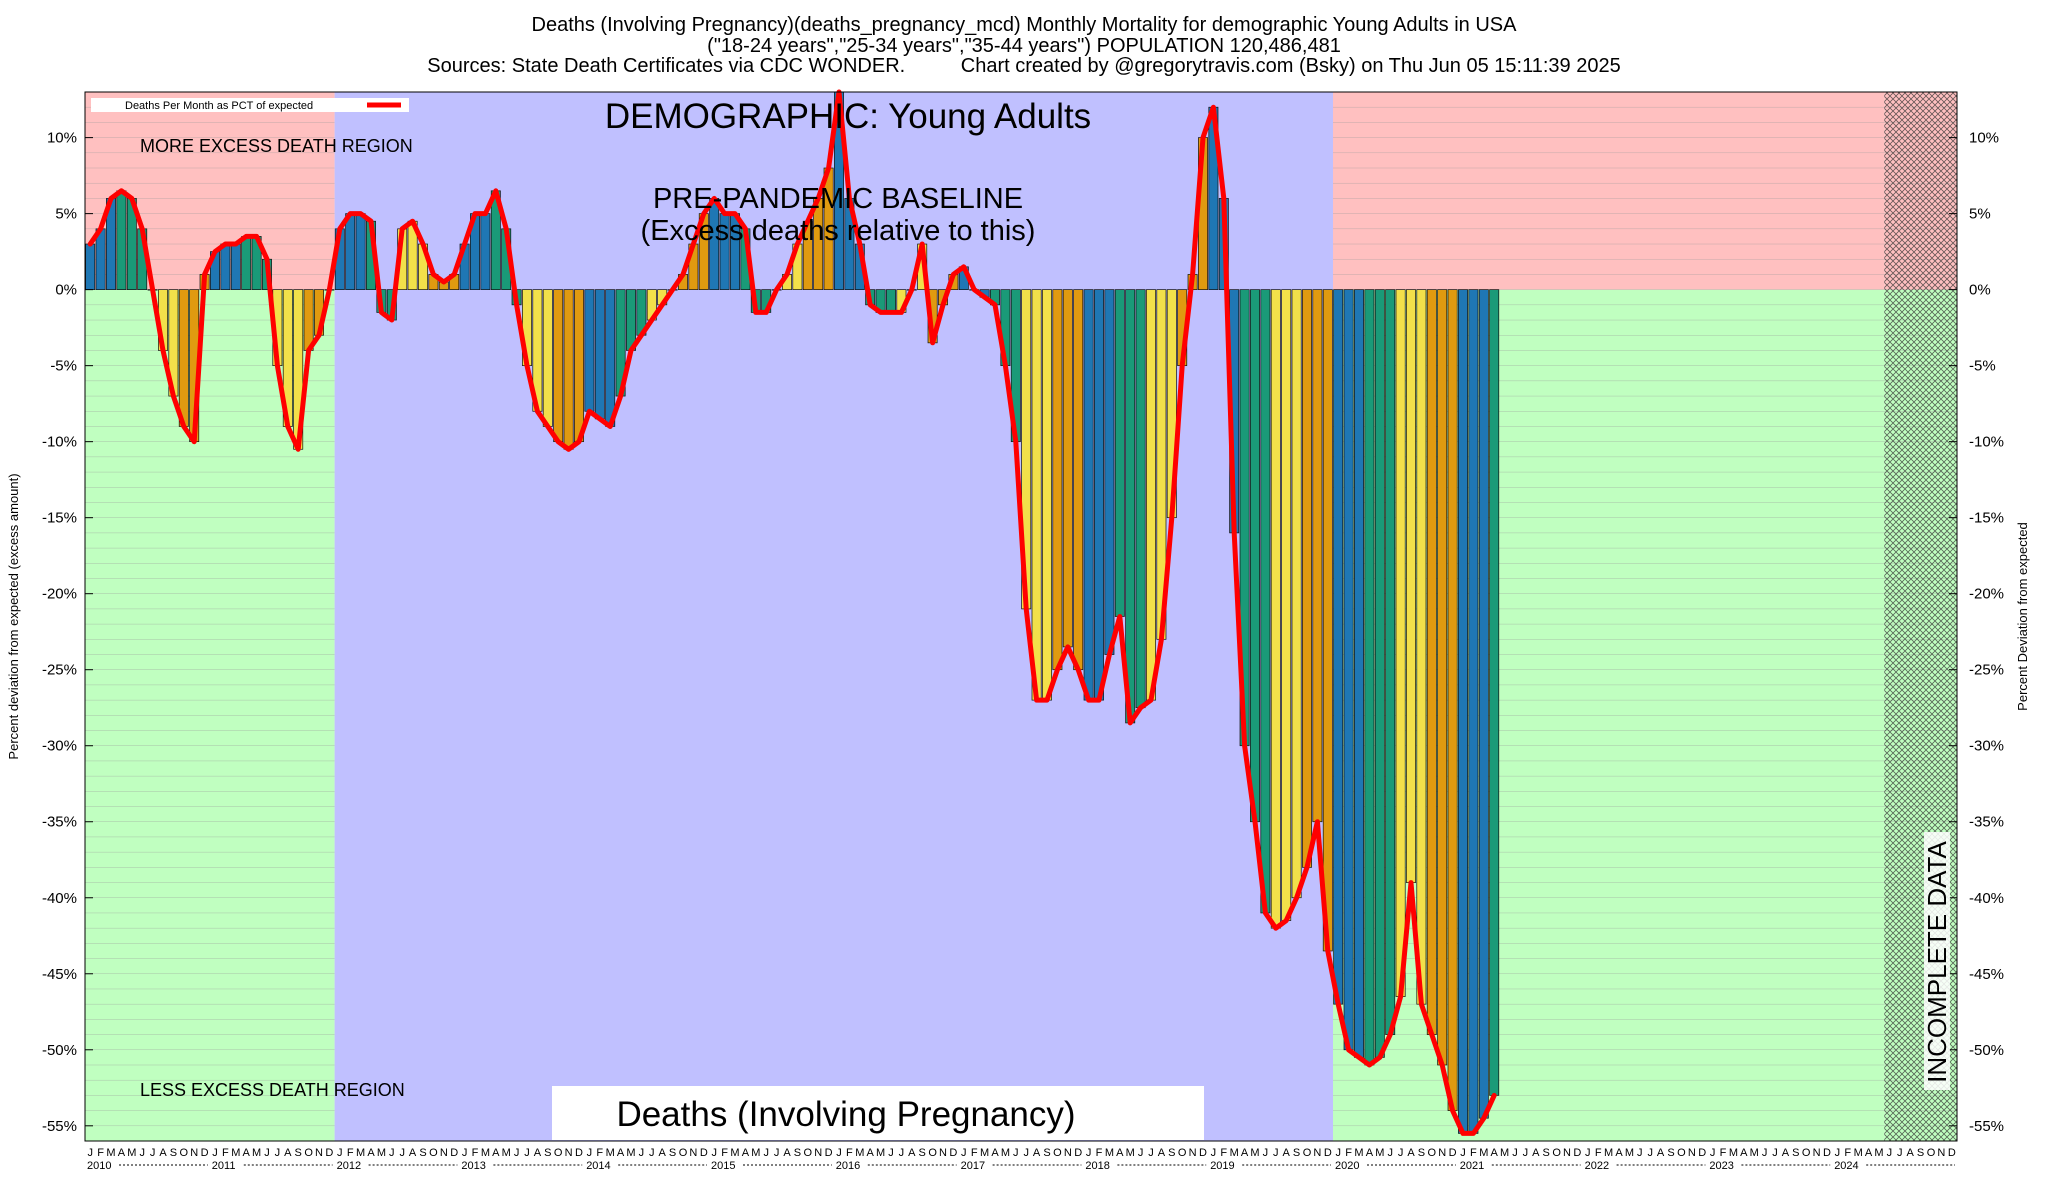 Image resolution: width=2048 pixels, height=1200 pixels. I want to click on less-excess-label: LESS EXCESS DEATH REGION, so click(272, 1090).